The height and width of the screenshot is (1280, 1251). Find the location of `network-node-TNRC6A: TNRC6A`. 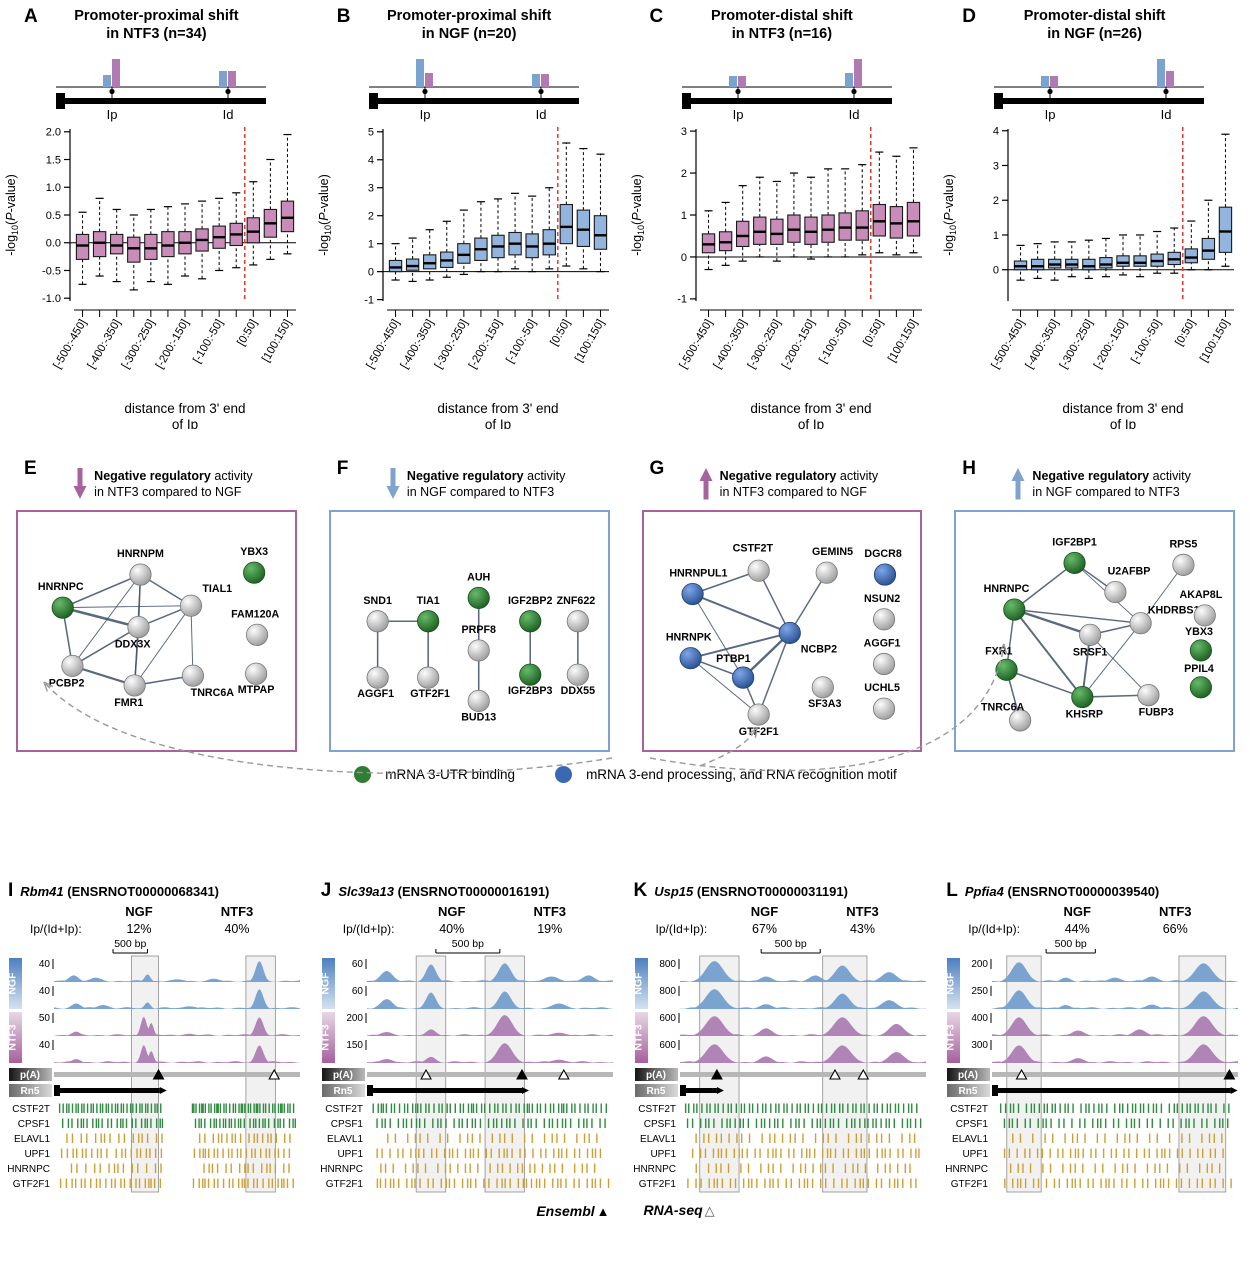

network-node-TNRC6A: TNRC6A is located at coordinates (1006, 717).